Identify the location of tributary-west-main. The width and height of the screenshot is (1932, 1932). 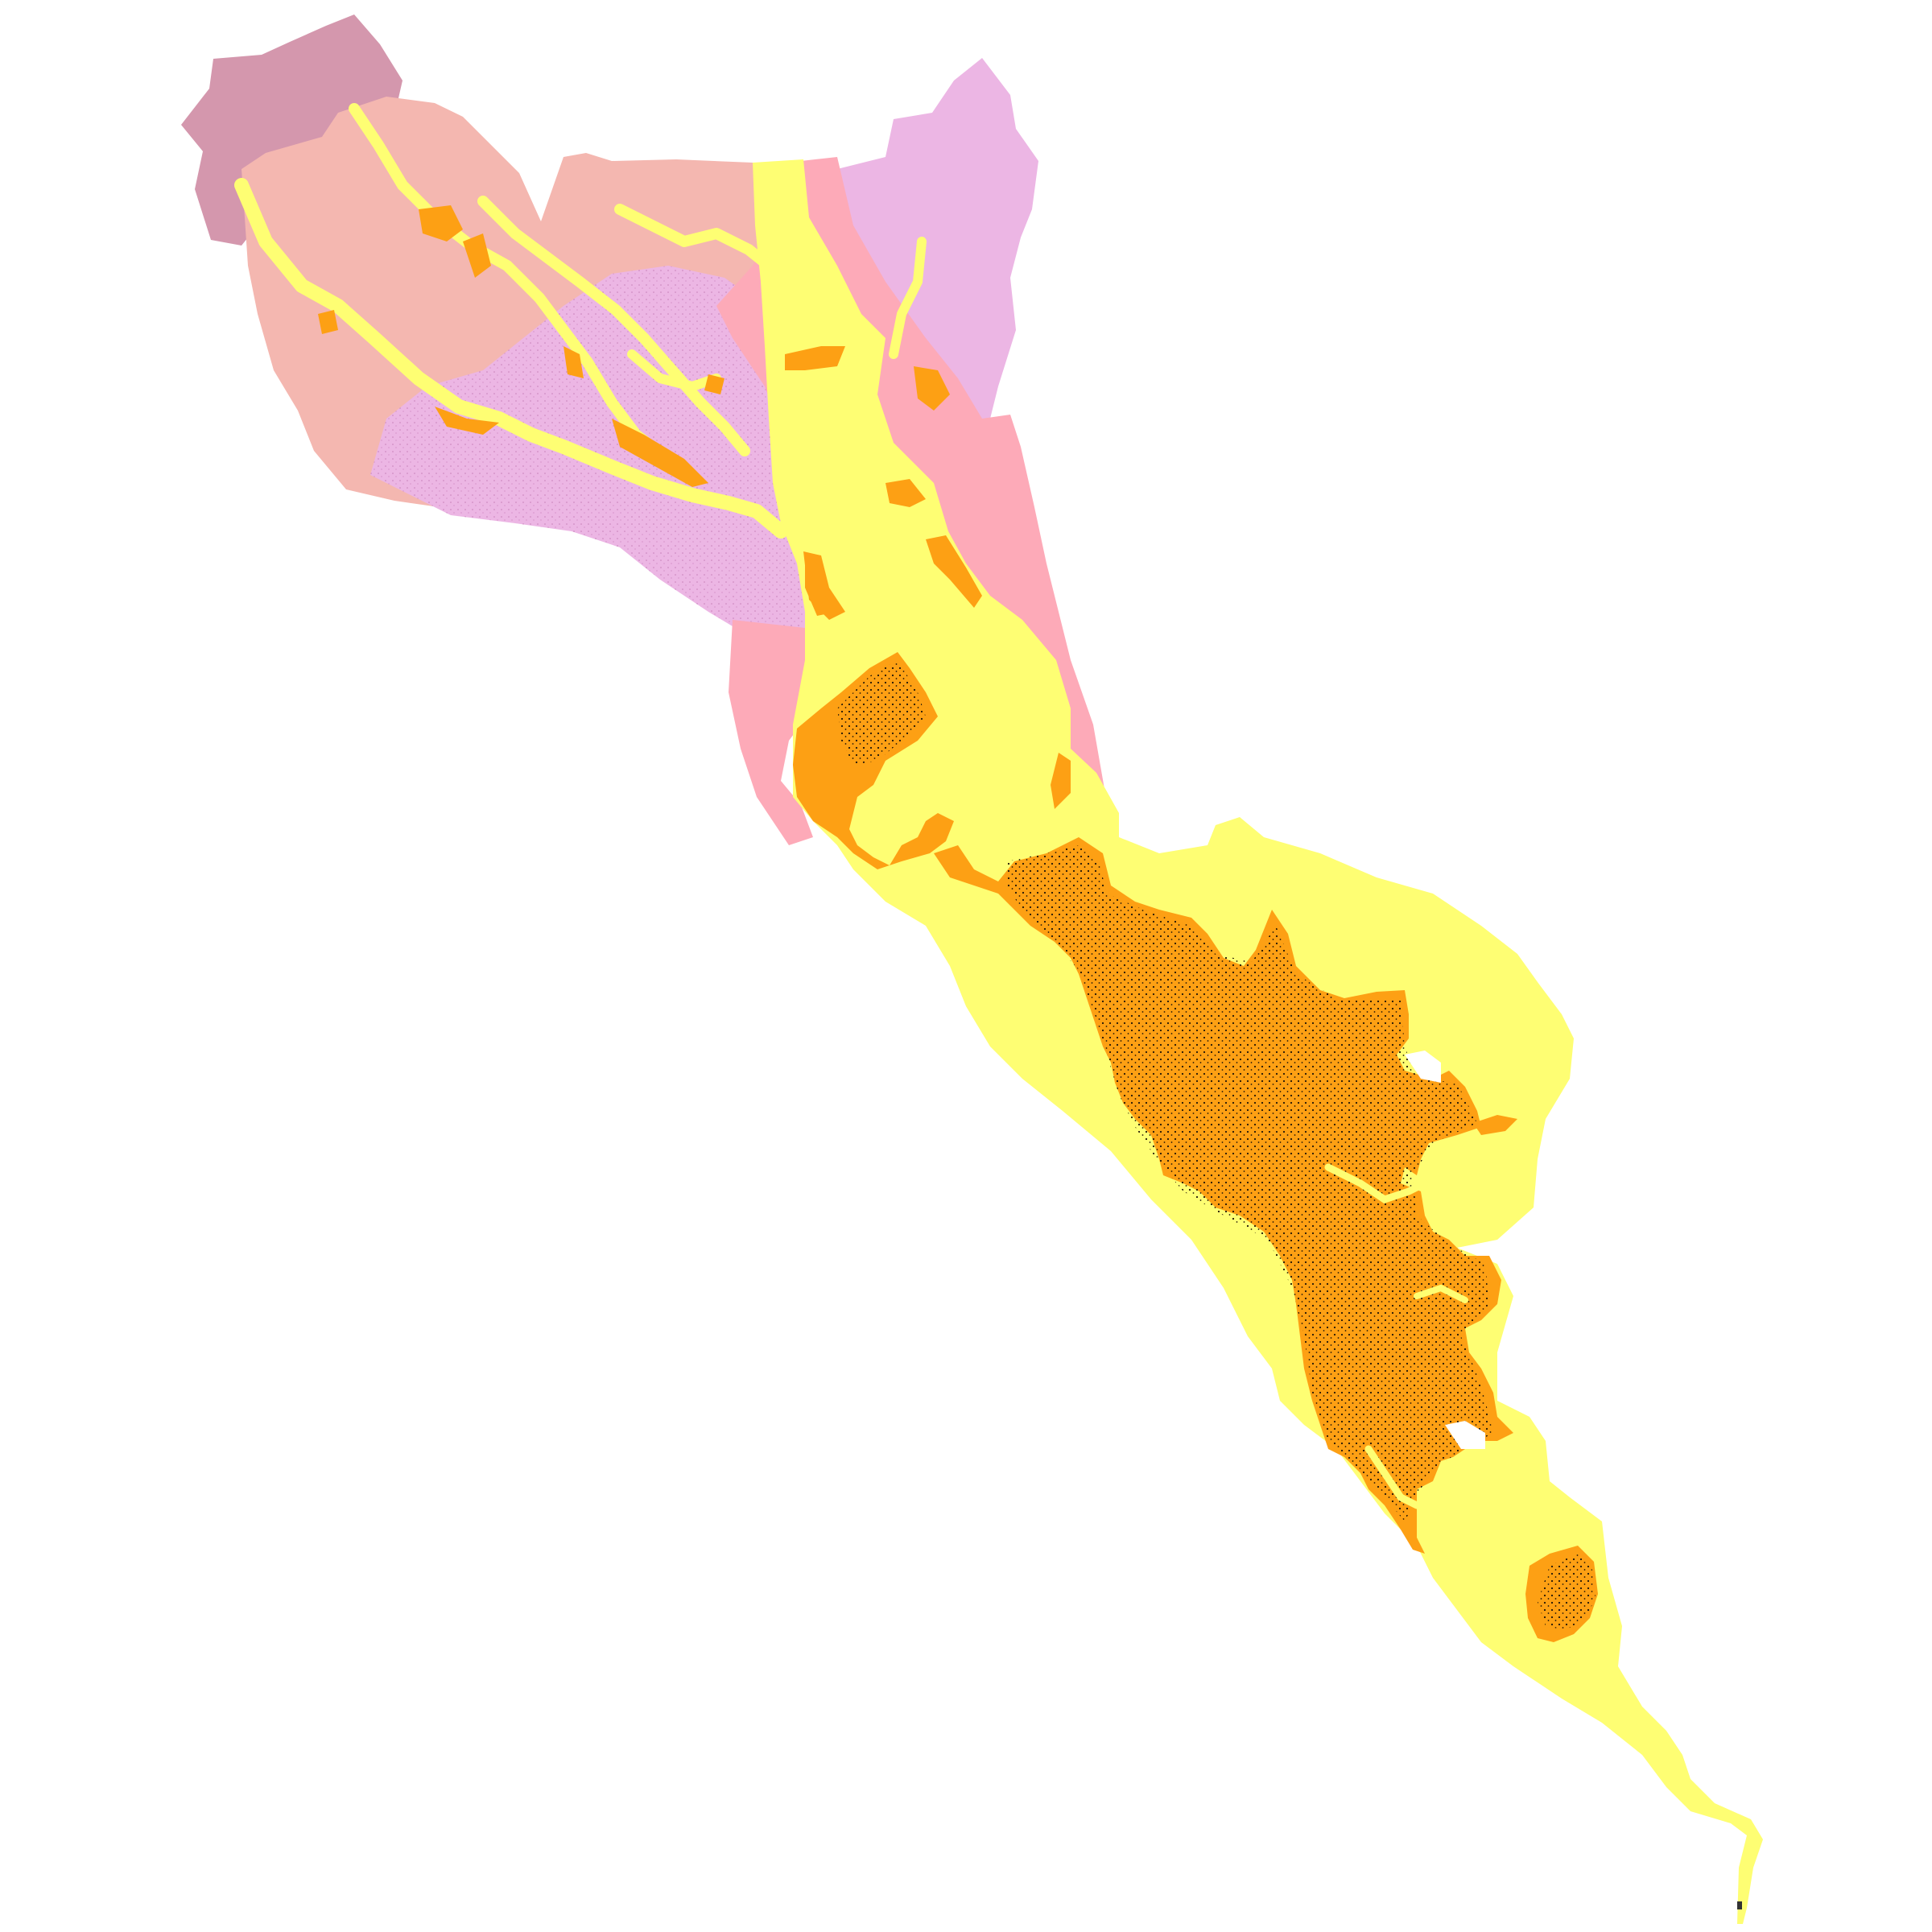
(511, 358).